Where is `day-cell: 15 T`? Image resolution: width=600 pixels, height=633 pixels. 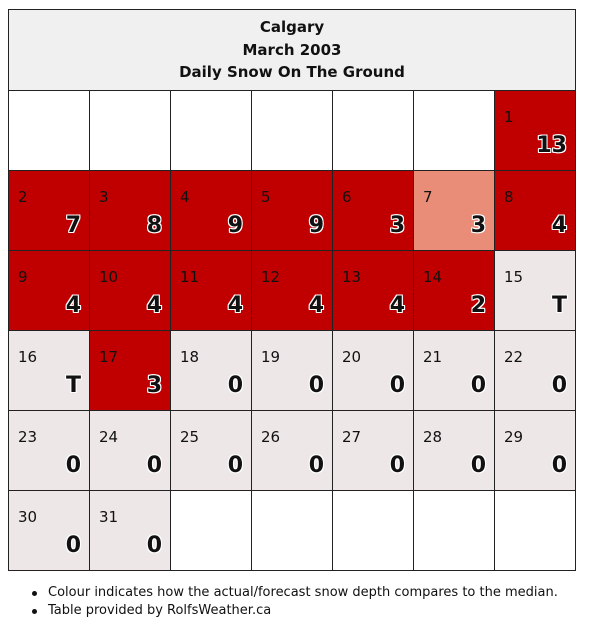 day-cell: 15 T is located at coordinates (535, 290).